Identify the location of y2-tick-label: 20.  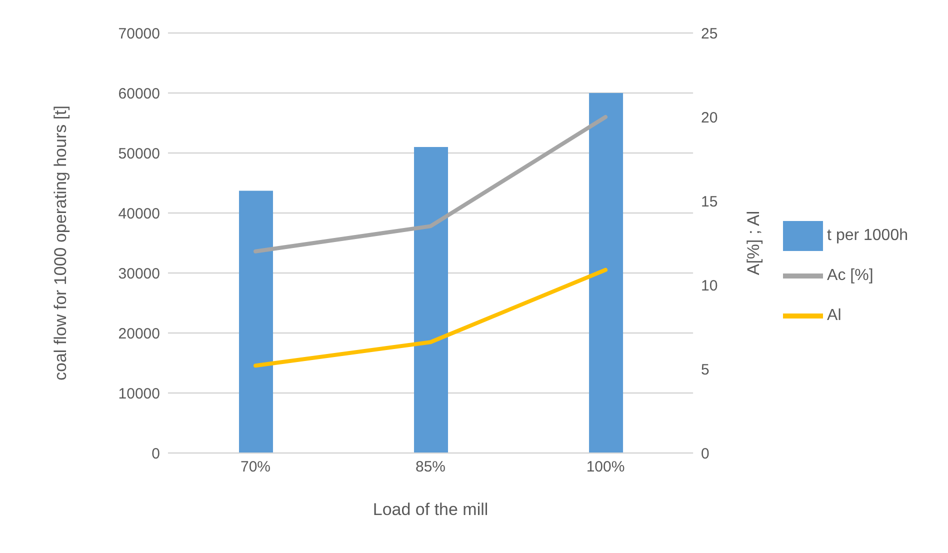
(709, 117).